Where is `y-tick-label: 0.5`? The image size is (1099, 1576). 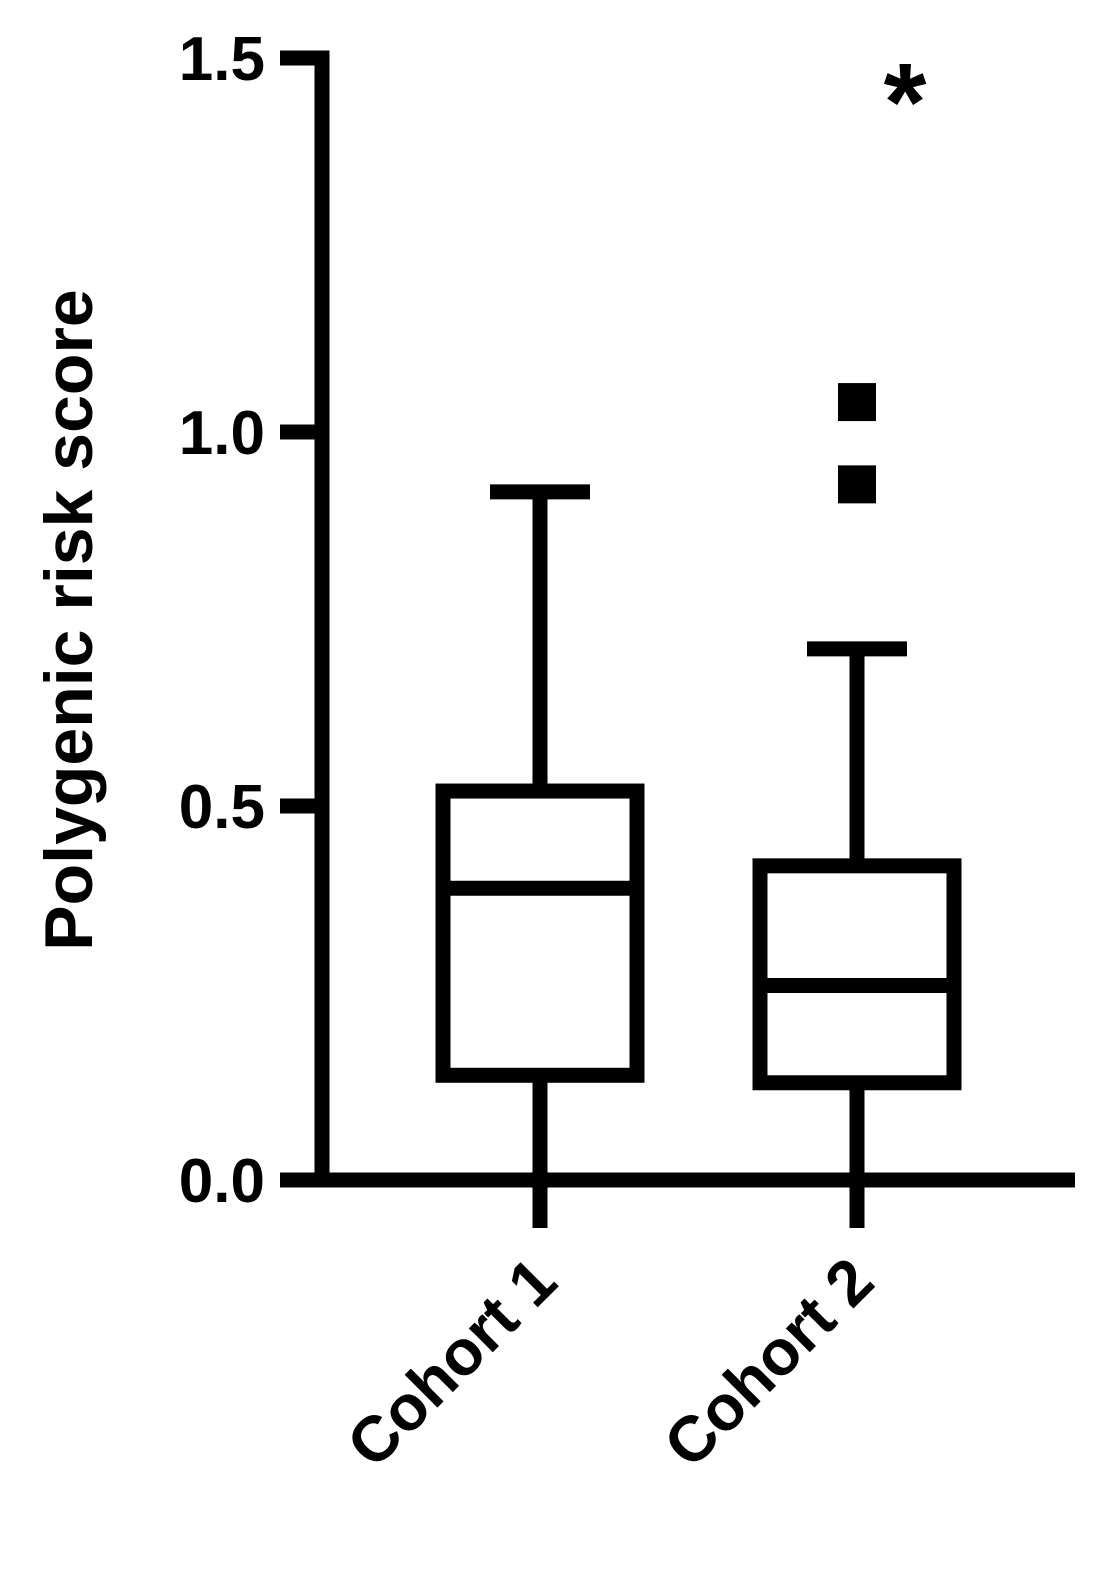 y-tick-label: 0.5 is located at coordinates (222, 807).